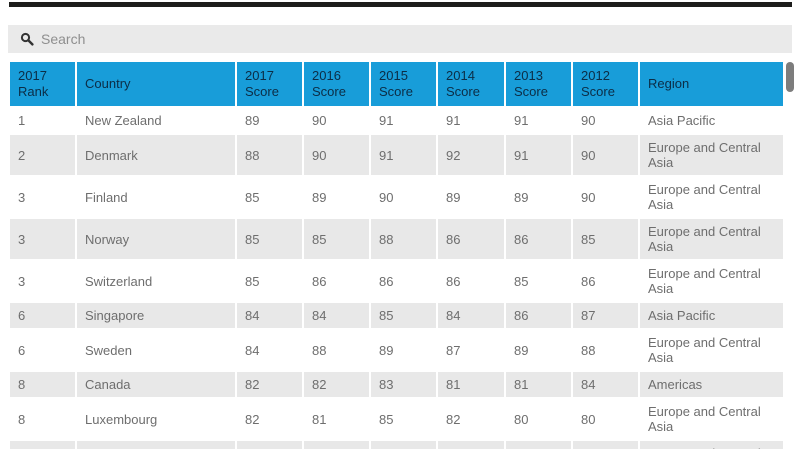 The width and height of the screenshot is (800, 449). What do you see at coordinates (605, 281) in the screenshot?
I see `score-2012-cell: 86` at bounding box center [605, 281].